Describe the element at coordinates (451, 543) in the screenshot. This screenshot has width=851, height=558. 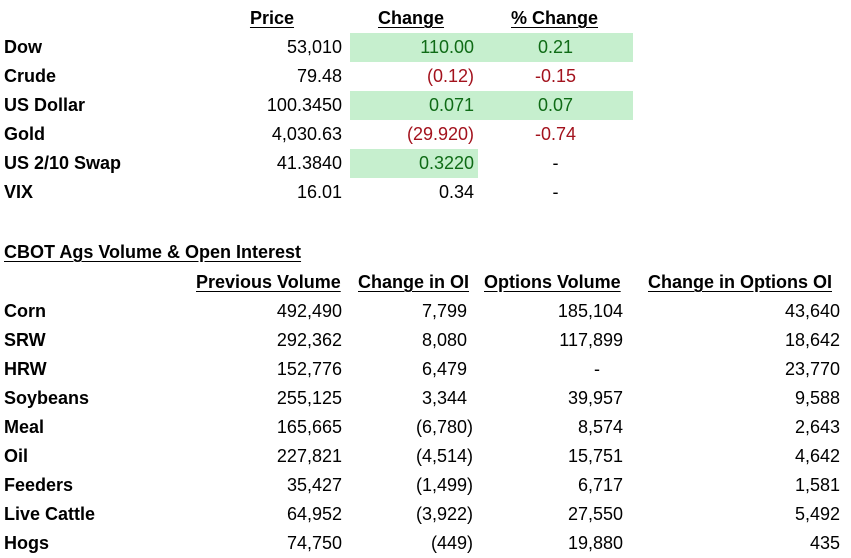
I see `change-oi-value: (449)` at that location.